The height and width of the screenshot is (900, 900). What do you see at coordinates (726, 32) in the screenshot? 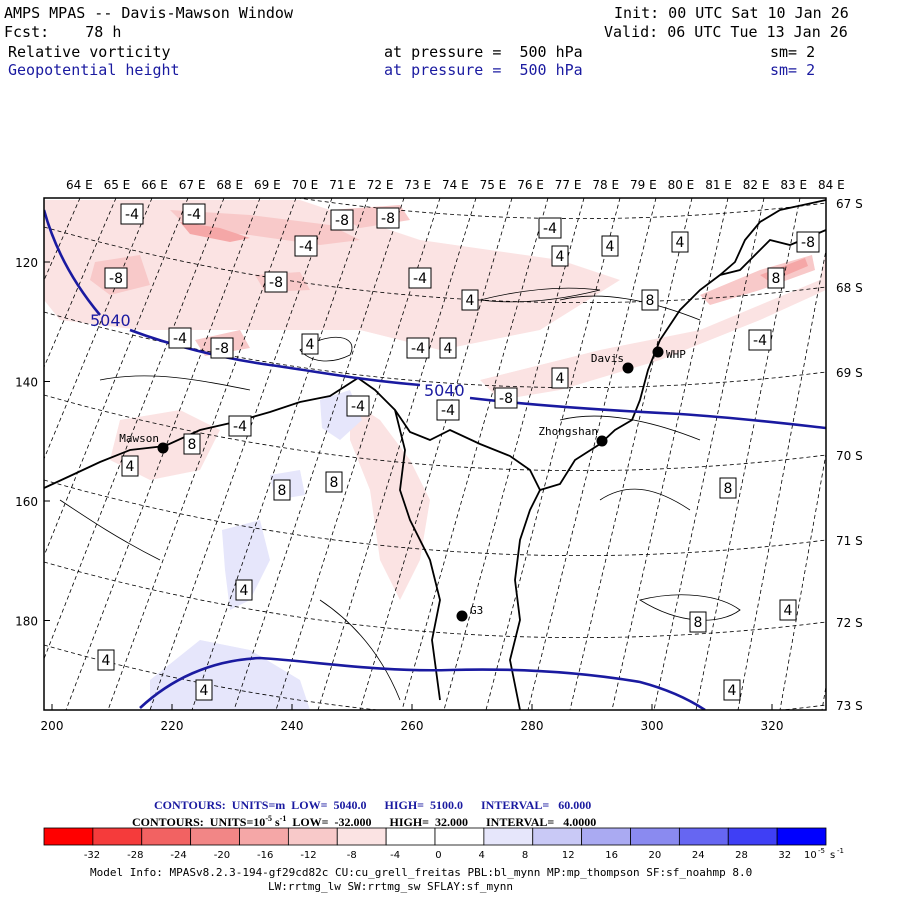
I see `valid-time: Valid: 06 UTC Tue 13 Jan 26` at bounding box center [726, 32].